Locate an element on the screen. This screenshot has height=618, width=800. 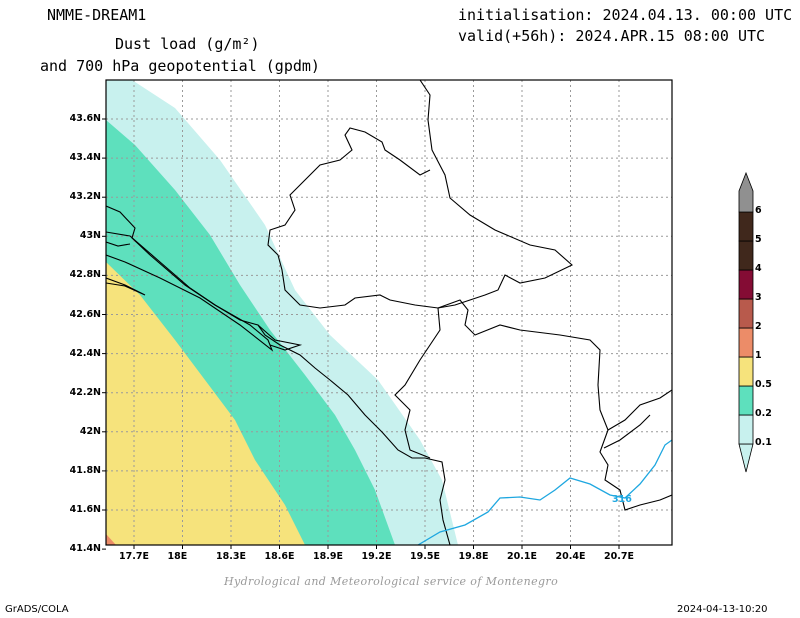
latitude-label: 43.4N is located at coordinates (85, 158).